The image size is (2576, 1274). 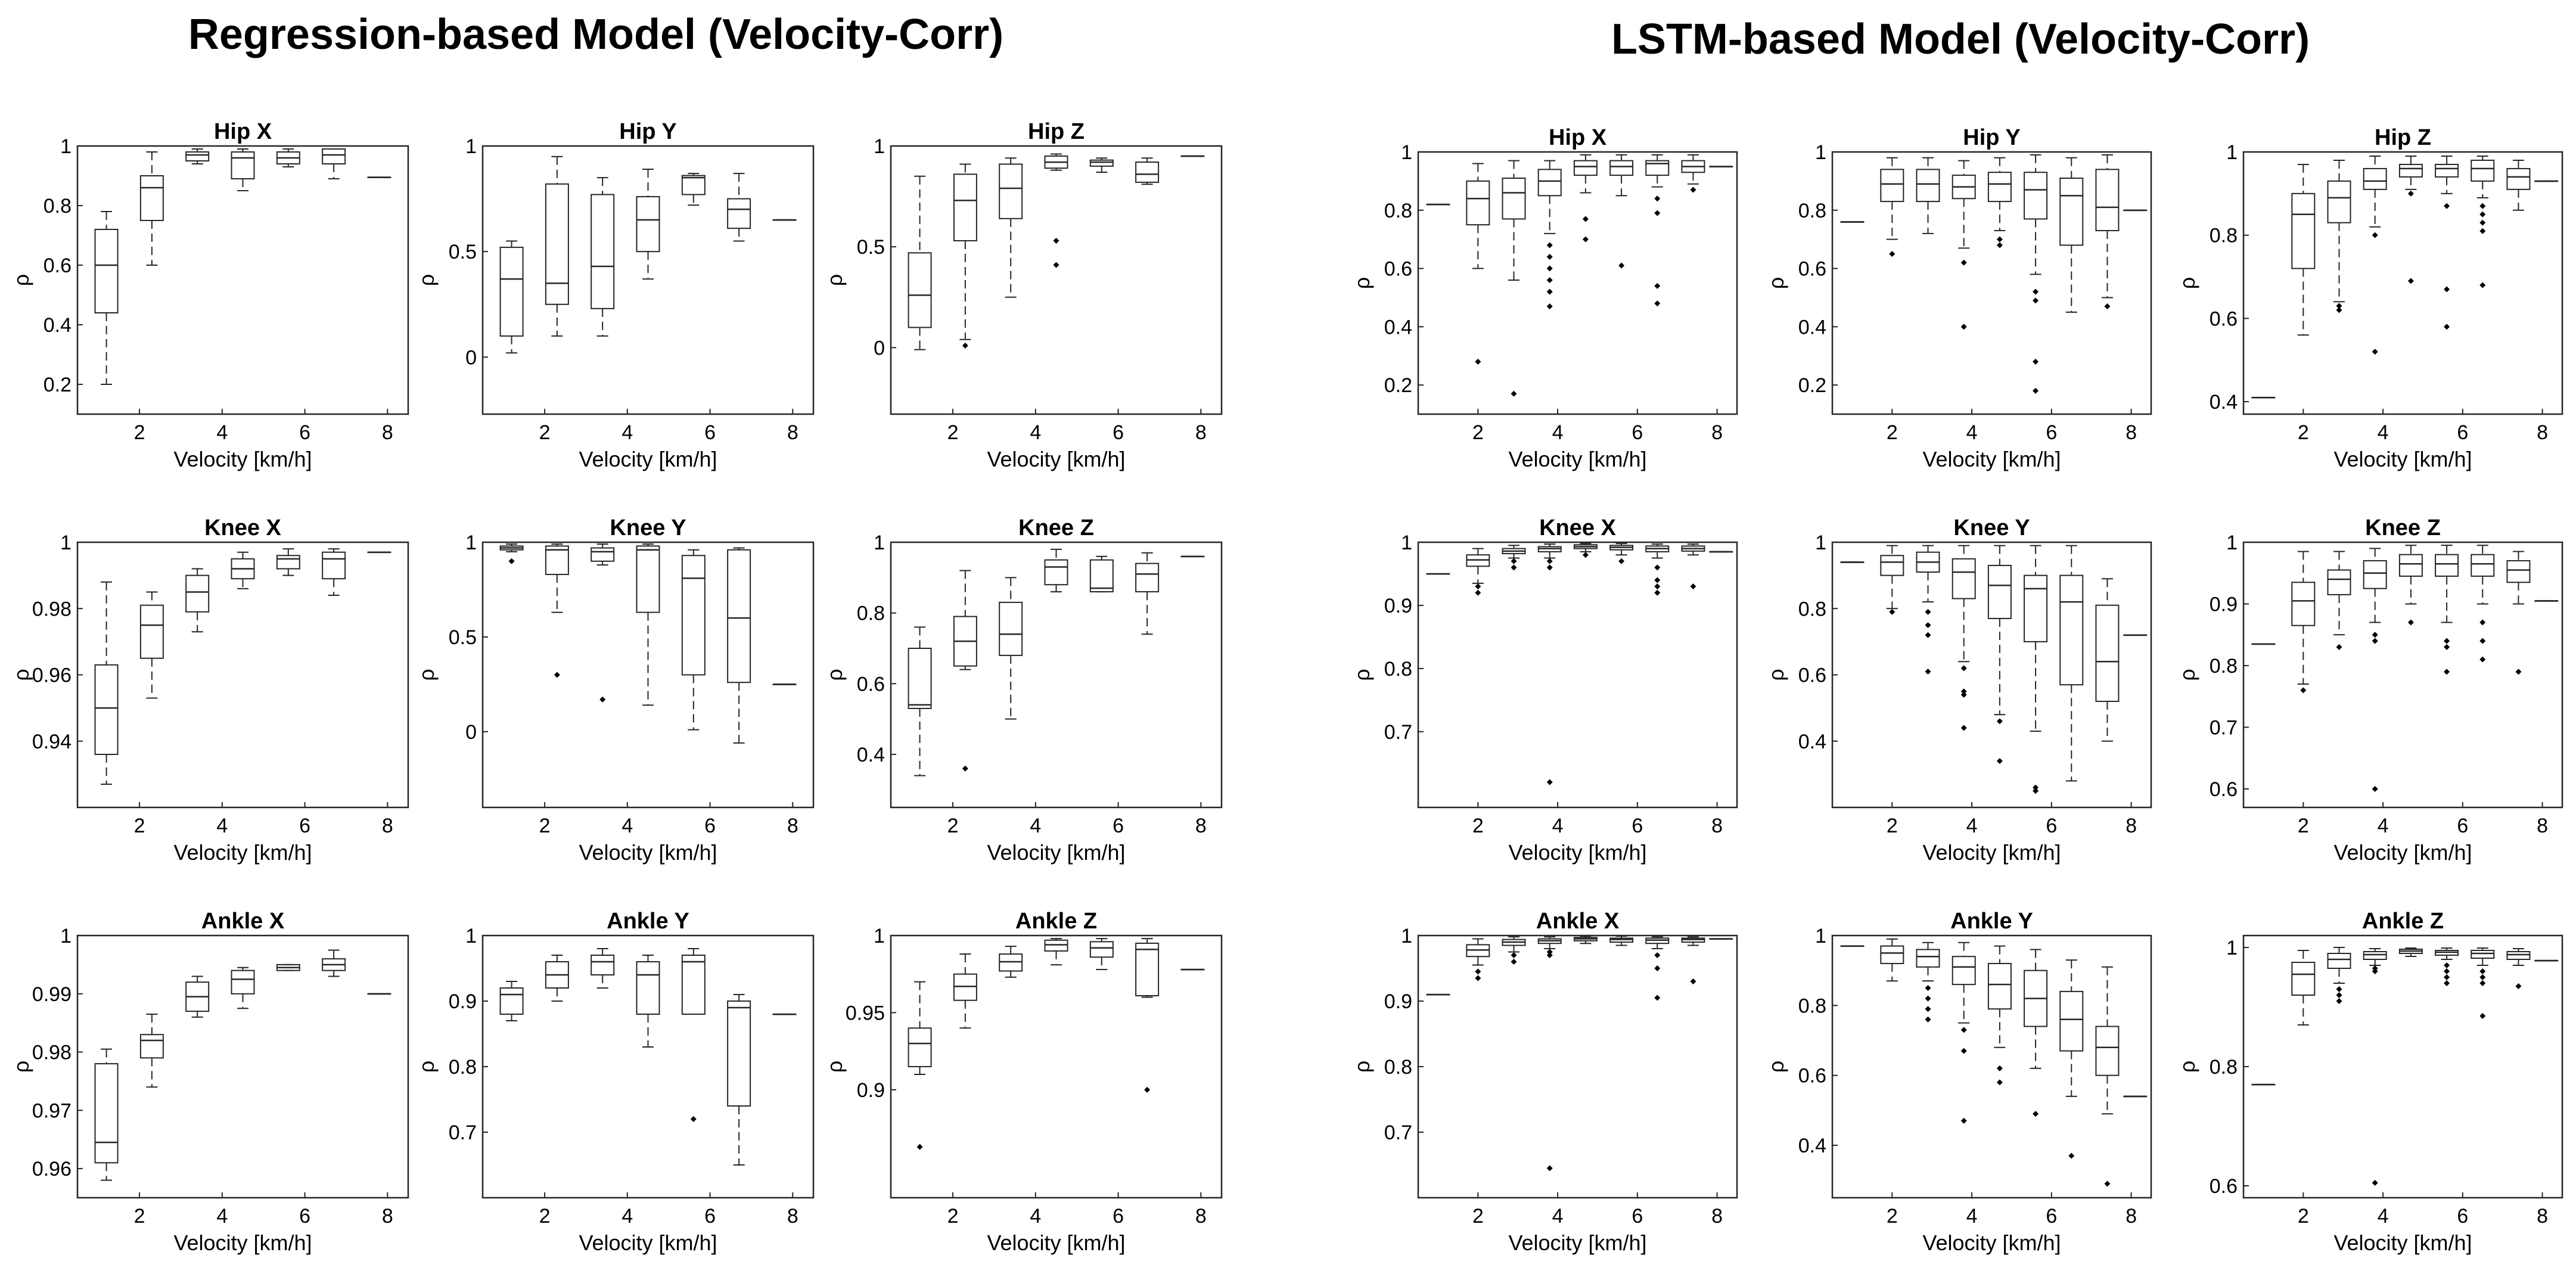 I want to click on y-tick-label: 0.96, so click(x=52, y=675).